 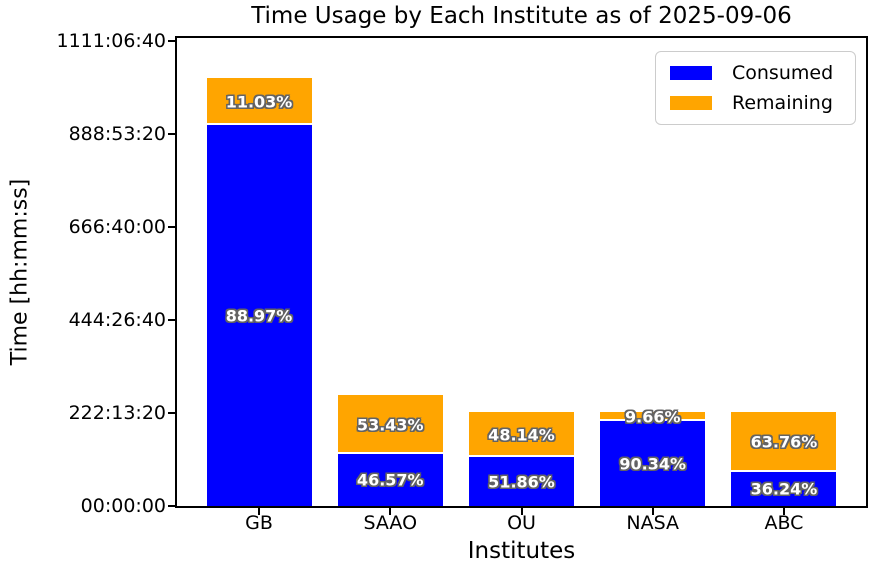 I want to click on bar-consumed-gb, so click(x=259, y=315).